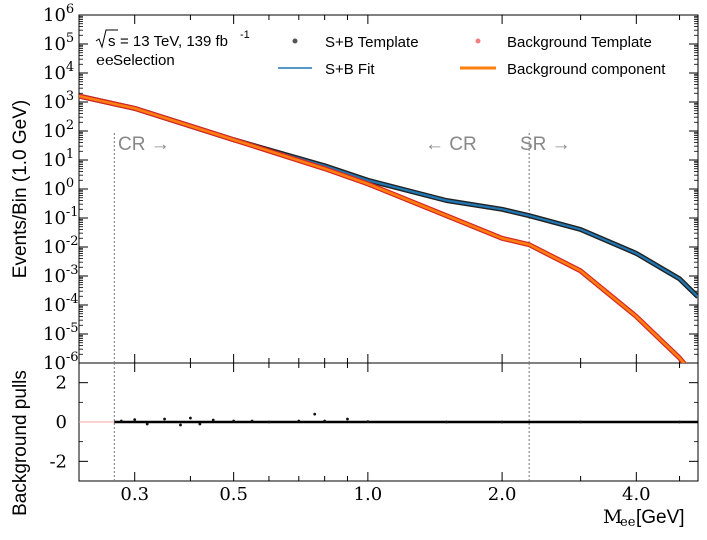 The width and height of the screenshot is (707, 540). Describe the element at coordinates (58, 188) in the screenshot. I see `y-tick-label: 10⁰` at that location.